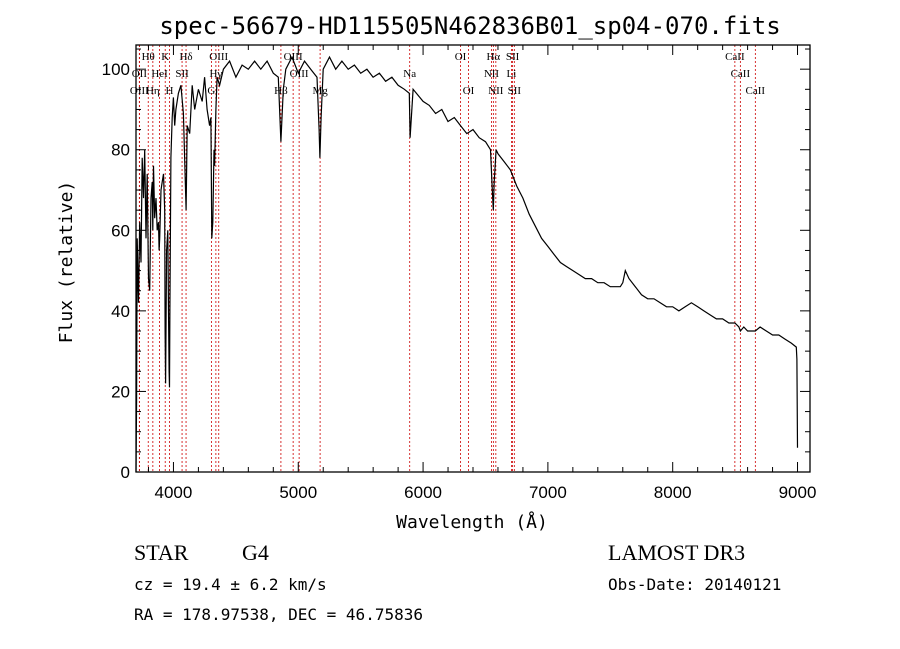 The height and width of the screenshot is (649, 900). I want to click on spectral-line-label: Hδ, so click(185, 57).